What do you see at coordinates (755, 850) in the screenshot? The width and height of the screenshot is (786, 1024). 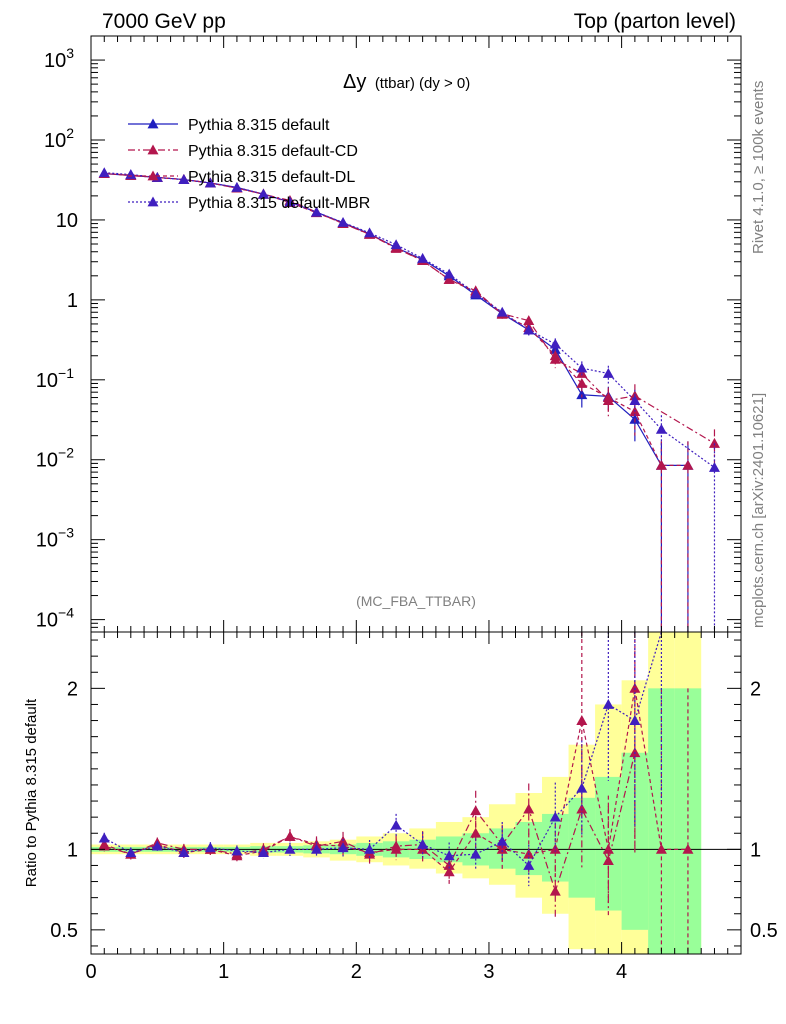 I see `ratio-tick-label-right: 1` at bounding box center [755, 850].